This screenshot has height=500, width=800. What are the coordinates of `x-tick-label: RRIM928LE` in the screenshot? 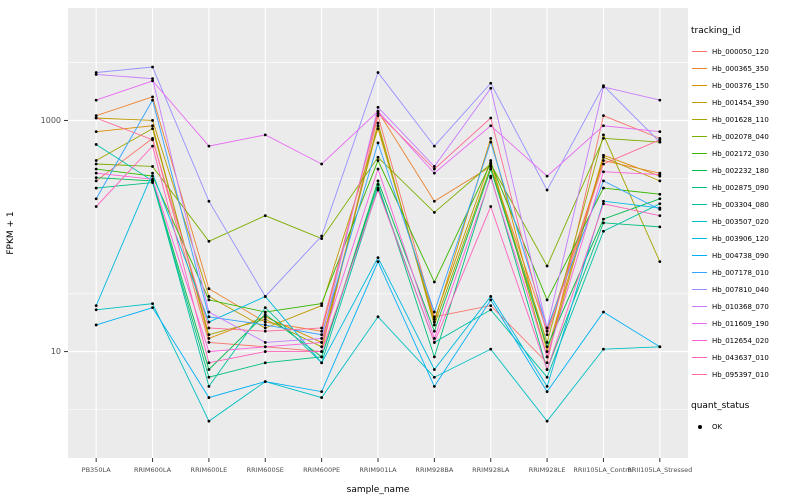 It's located at (547, 470).